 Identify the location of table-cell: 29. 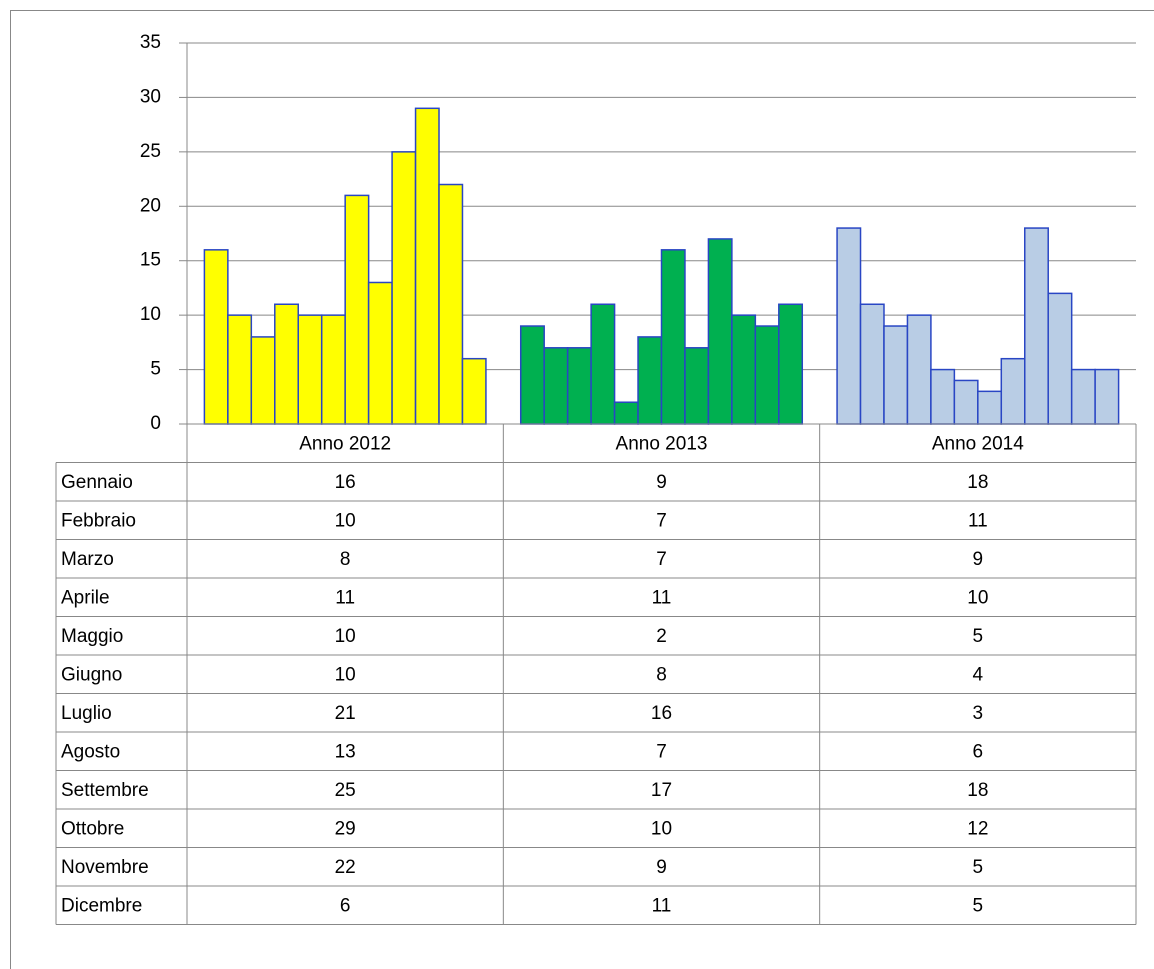
(345, 828).